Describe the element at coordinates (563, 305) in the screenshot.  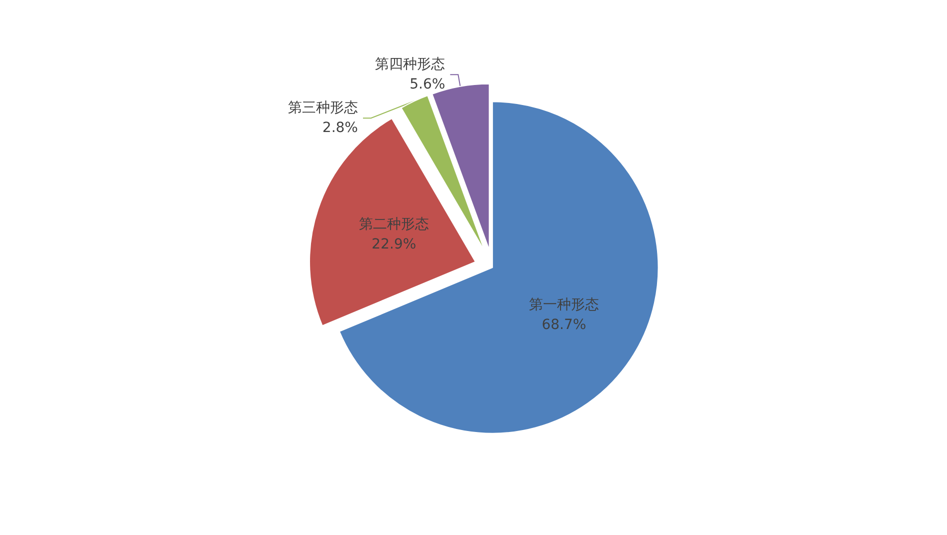
I see `slice-label: 第一种形态` at that location.